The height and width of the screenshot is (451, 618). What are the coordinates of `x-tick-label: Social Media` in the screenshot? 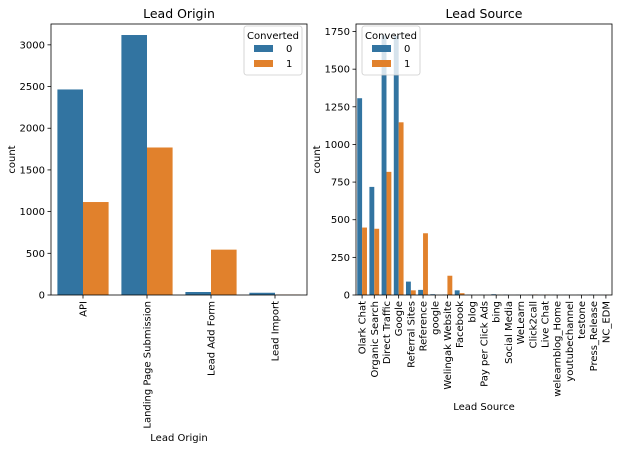 It's located at (509, 332).